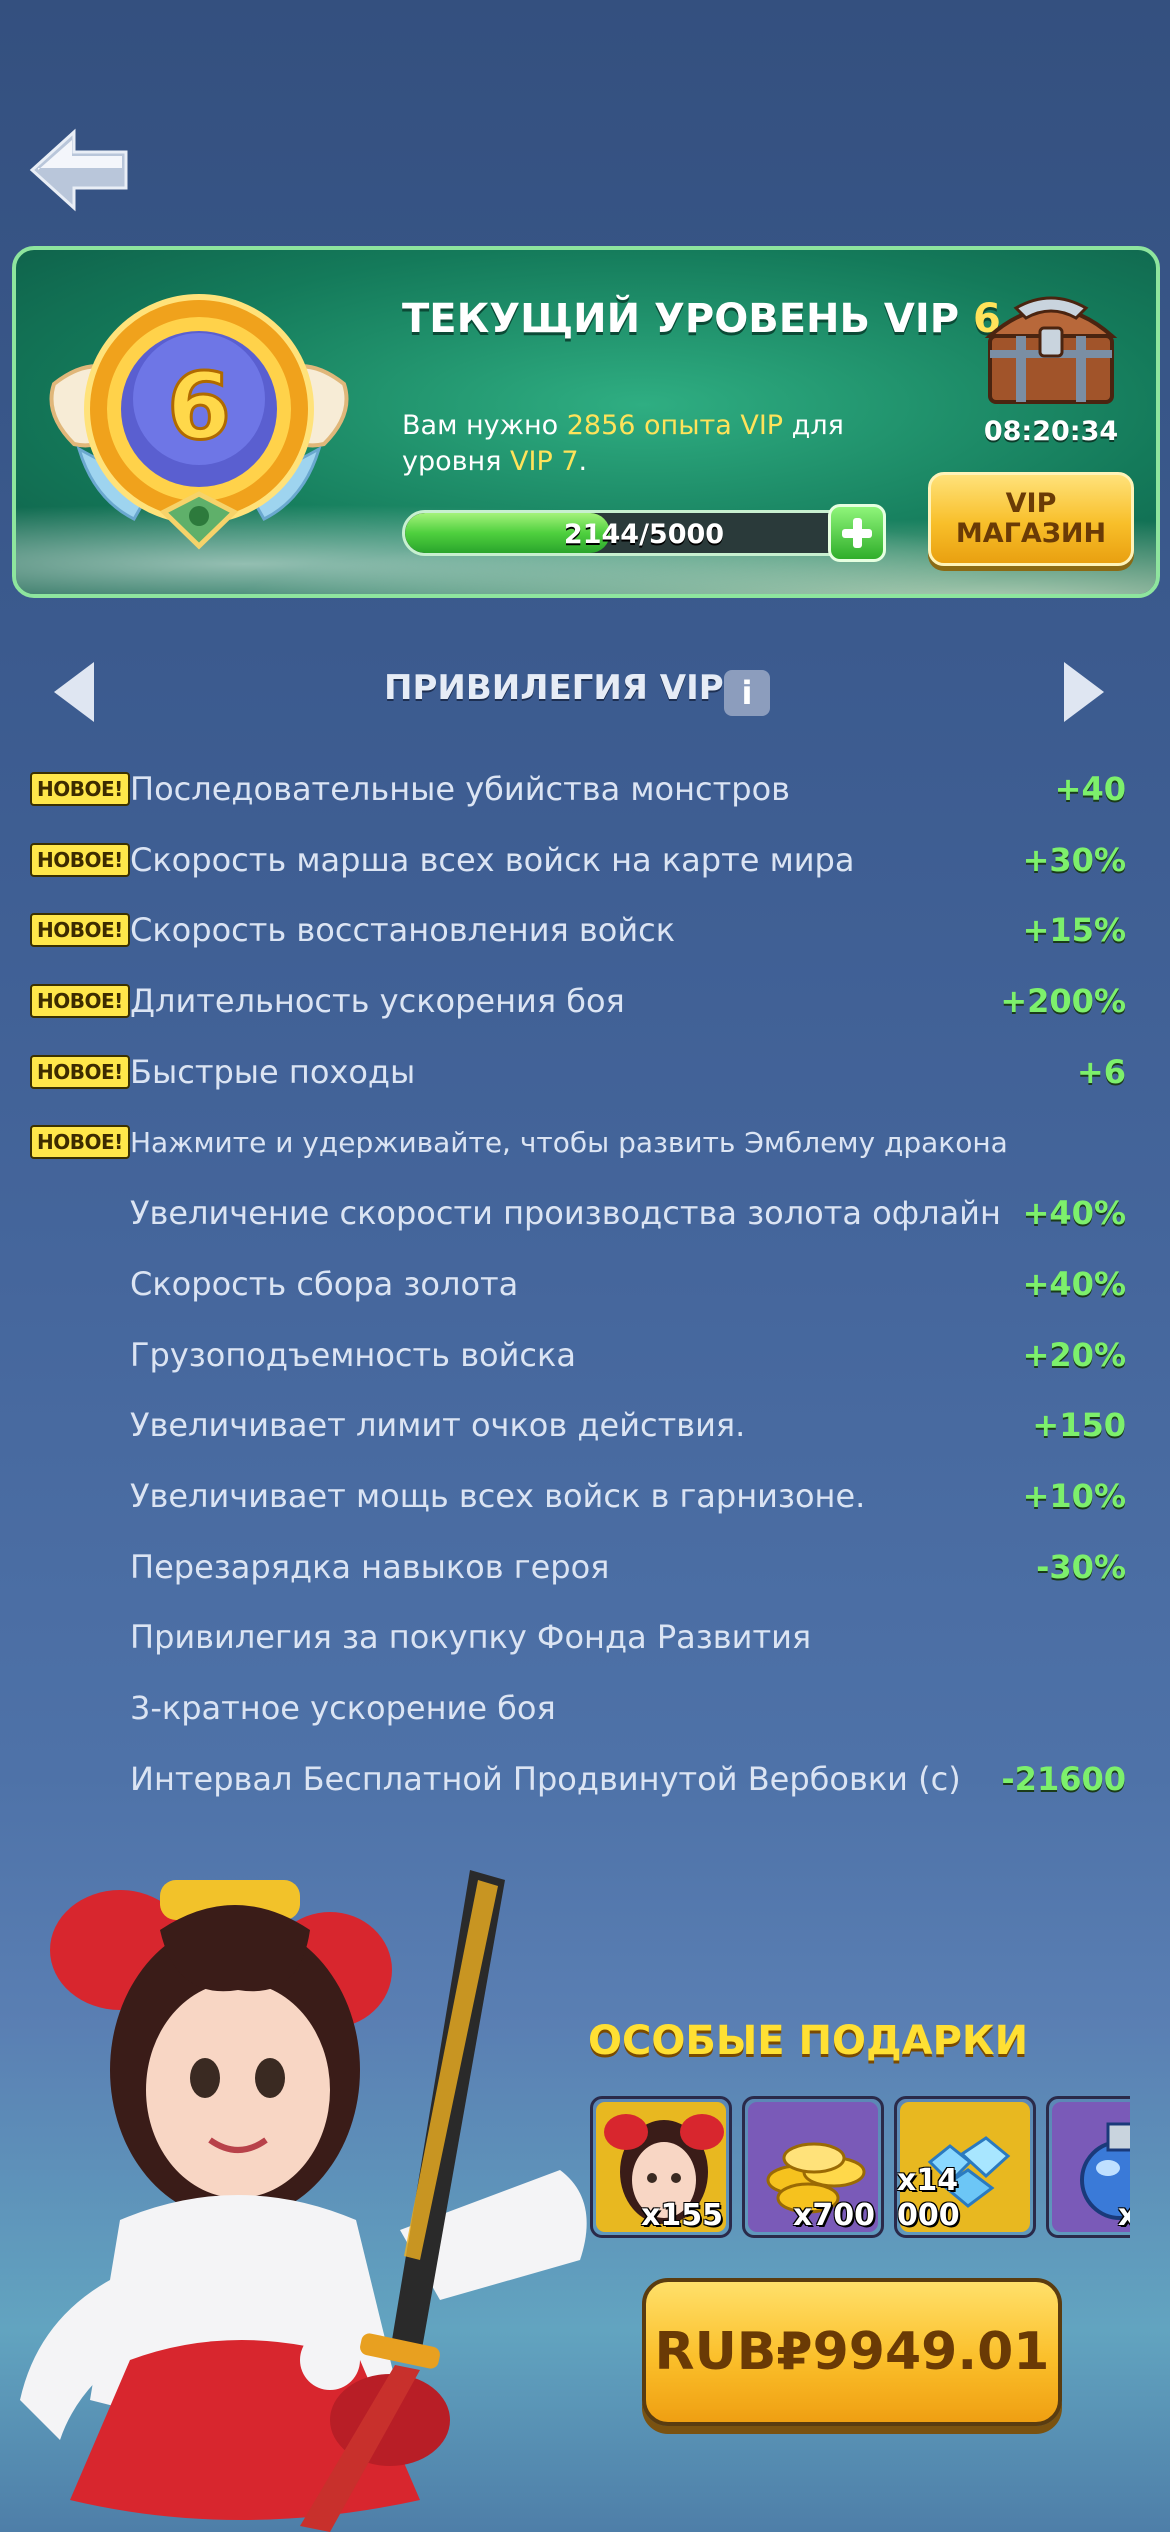  I want to click on add-vip-exp-button, so click(857, 533).